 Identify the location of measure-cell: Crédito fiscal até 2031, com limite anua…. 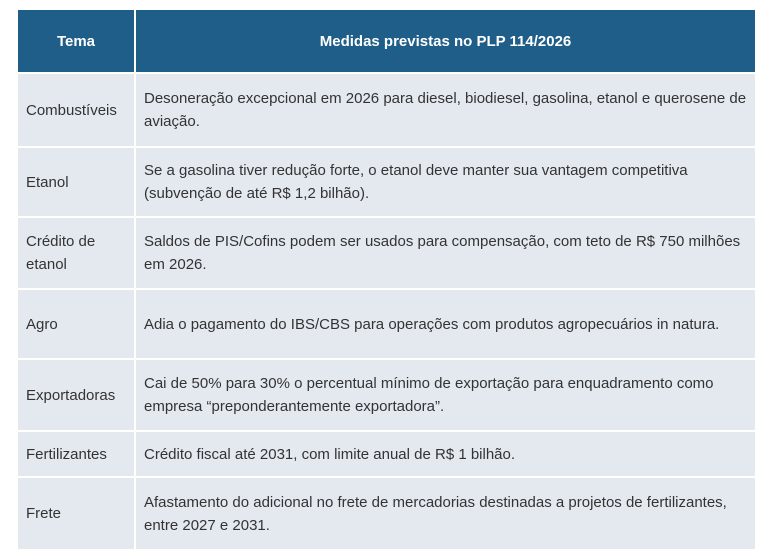
(445, 454).